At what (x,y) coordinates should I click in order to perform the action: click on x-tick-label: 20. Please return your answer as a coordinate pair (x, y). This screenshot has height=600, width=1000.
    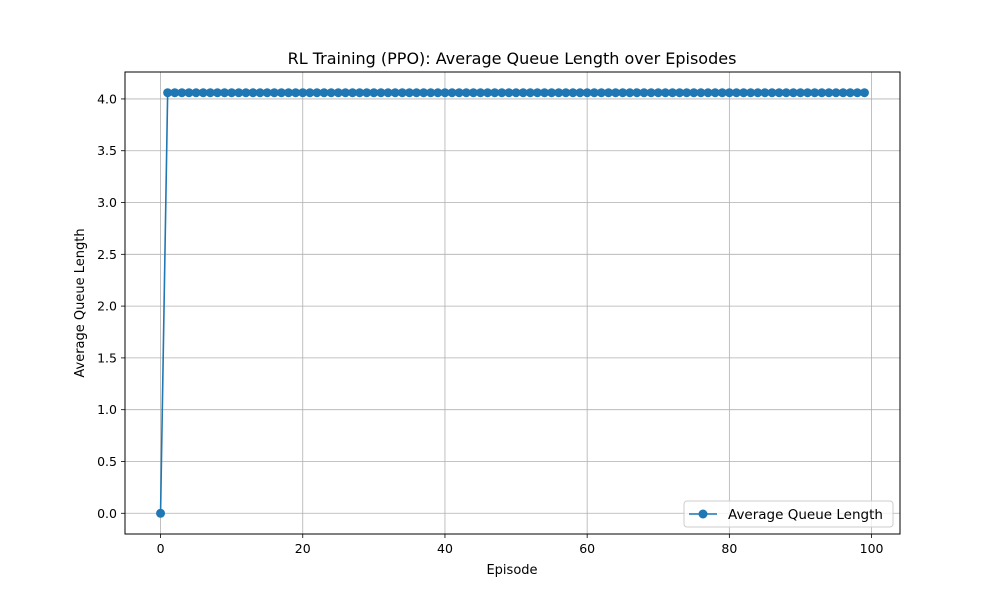
    Looking at the image, I should click on (303, 548).